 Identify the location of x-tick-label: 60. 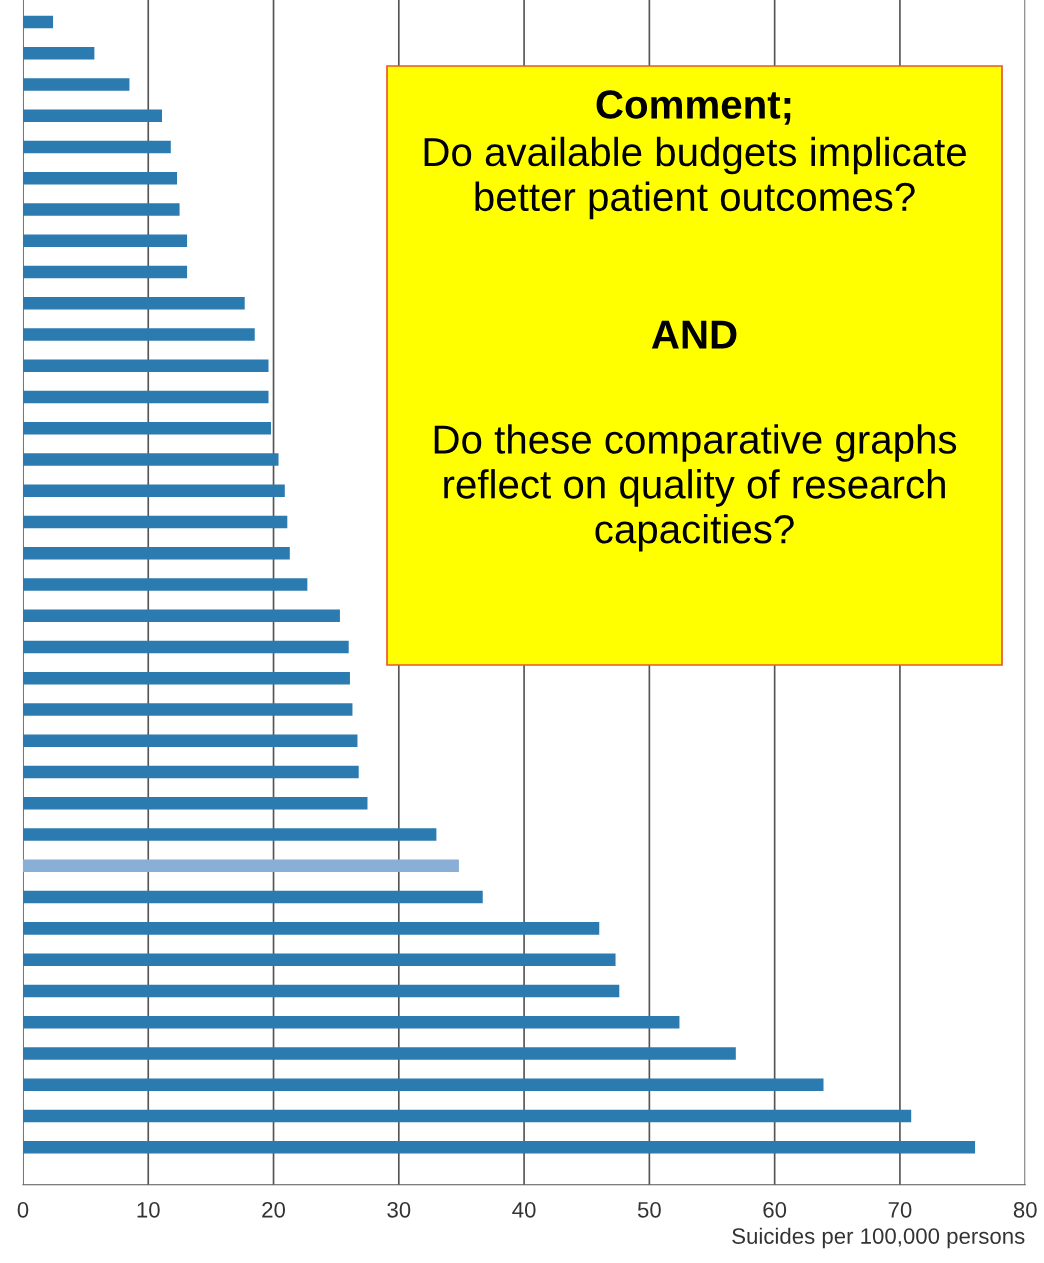
(775, 1209).